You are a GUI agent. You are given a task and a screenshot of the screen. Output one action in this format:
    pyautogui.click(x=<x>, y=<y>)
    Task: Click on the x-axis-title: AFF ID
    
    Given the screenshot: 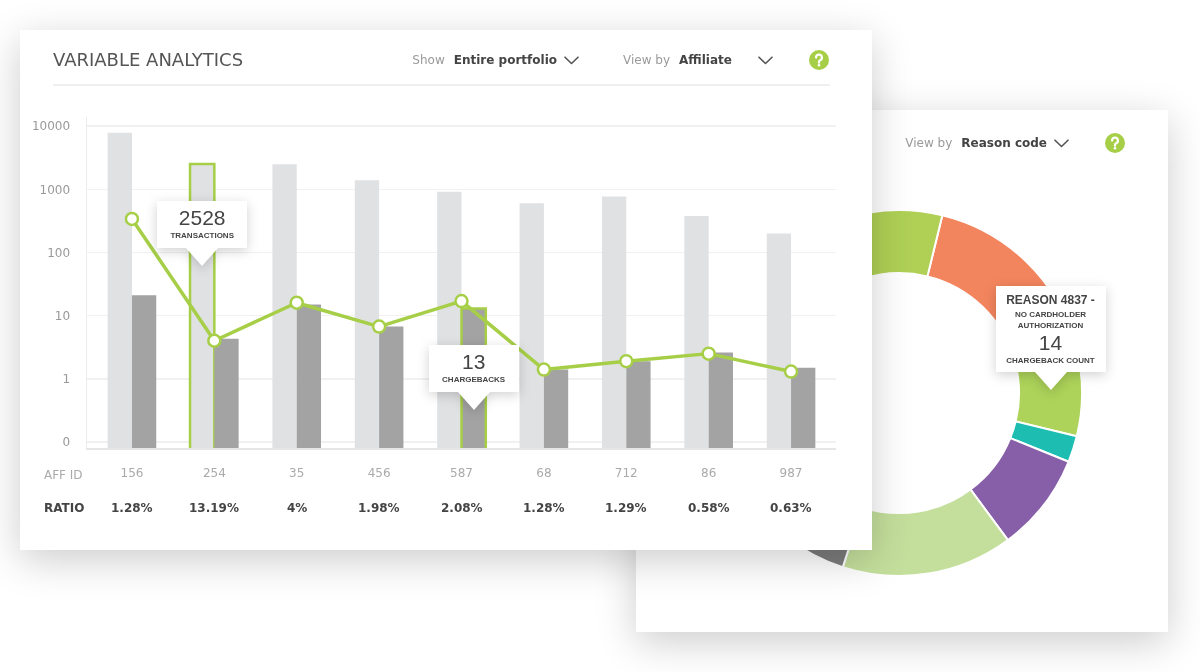 What is the action you would take?
    pyautogui.click(x=63, y=475)
    